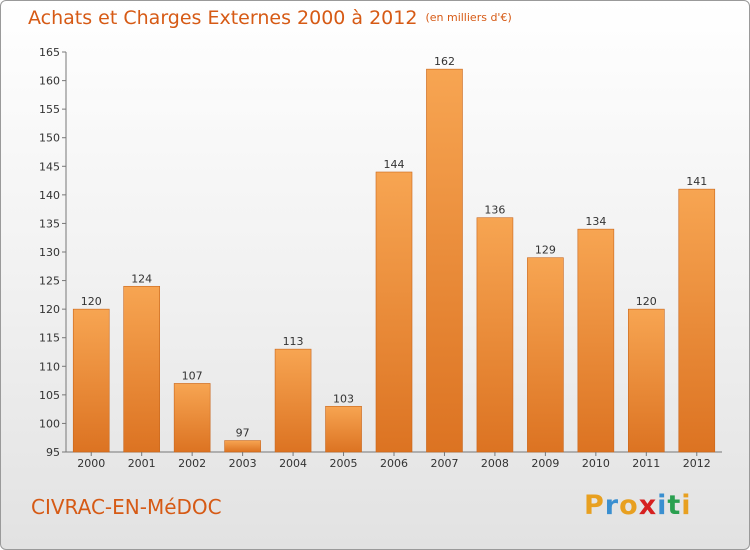 The width and height of the screenshot is (750, 550). I want to click on y-tick-label: 130, so click(49, 252).